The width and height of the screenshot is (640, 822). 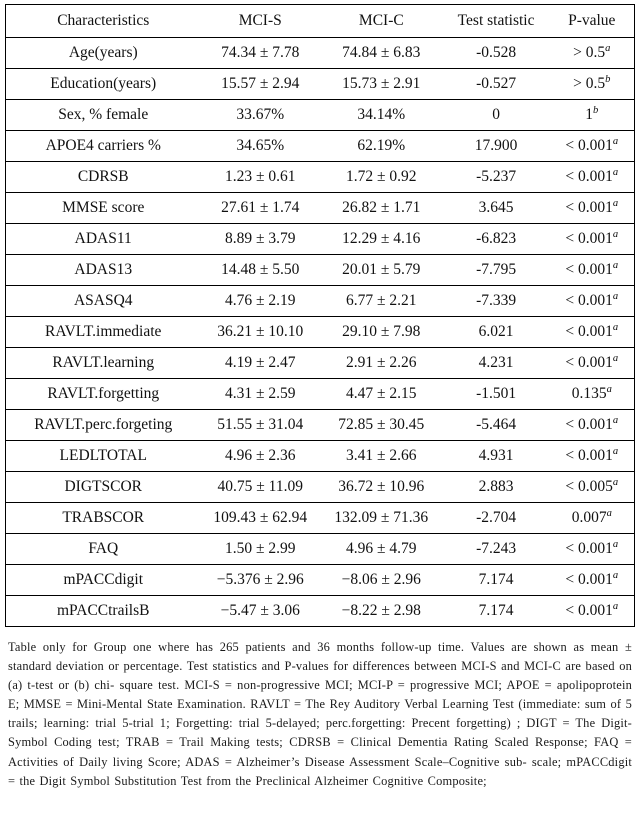 What do you see at coordinates (381, 456) in the screenshot?
I see `mci-c-value-cell: 3.41 ± 2.66` at bounding box center [381, 456].